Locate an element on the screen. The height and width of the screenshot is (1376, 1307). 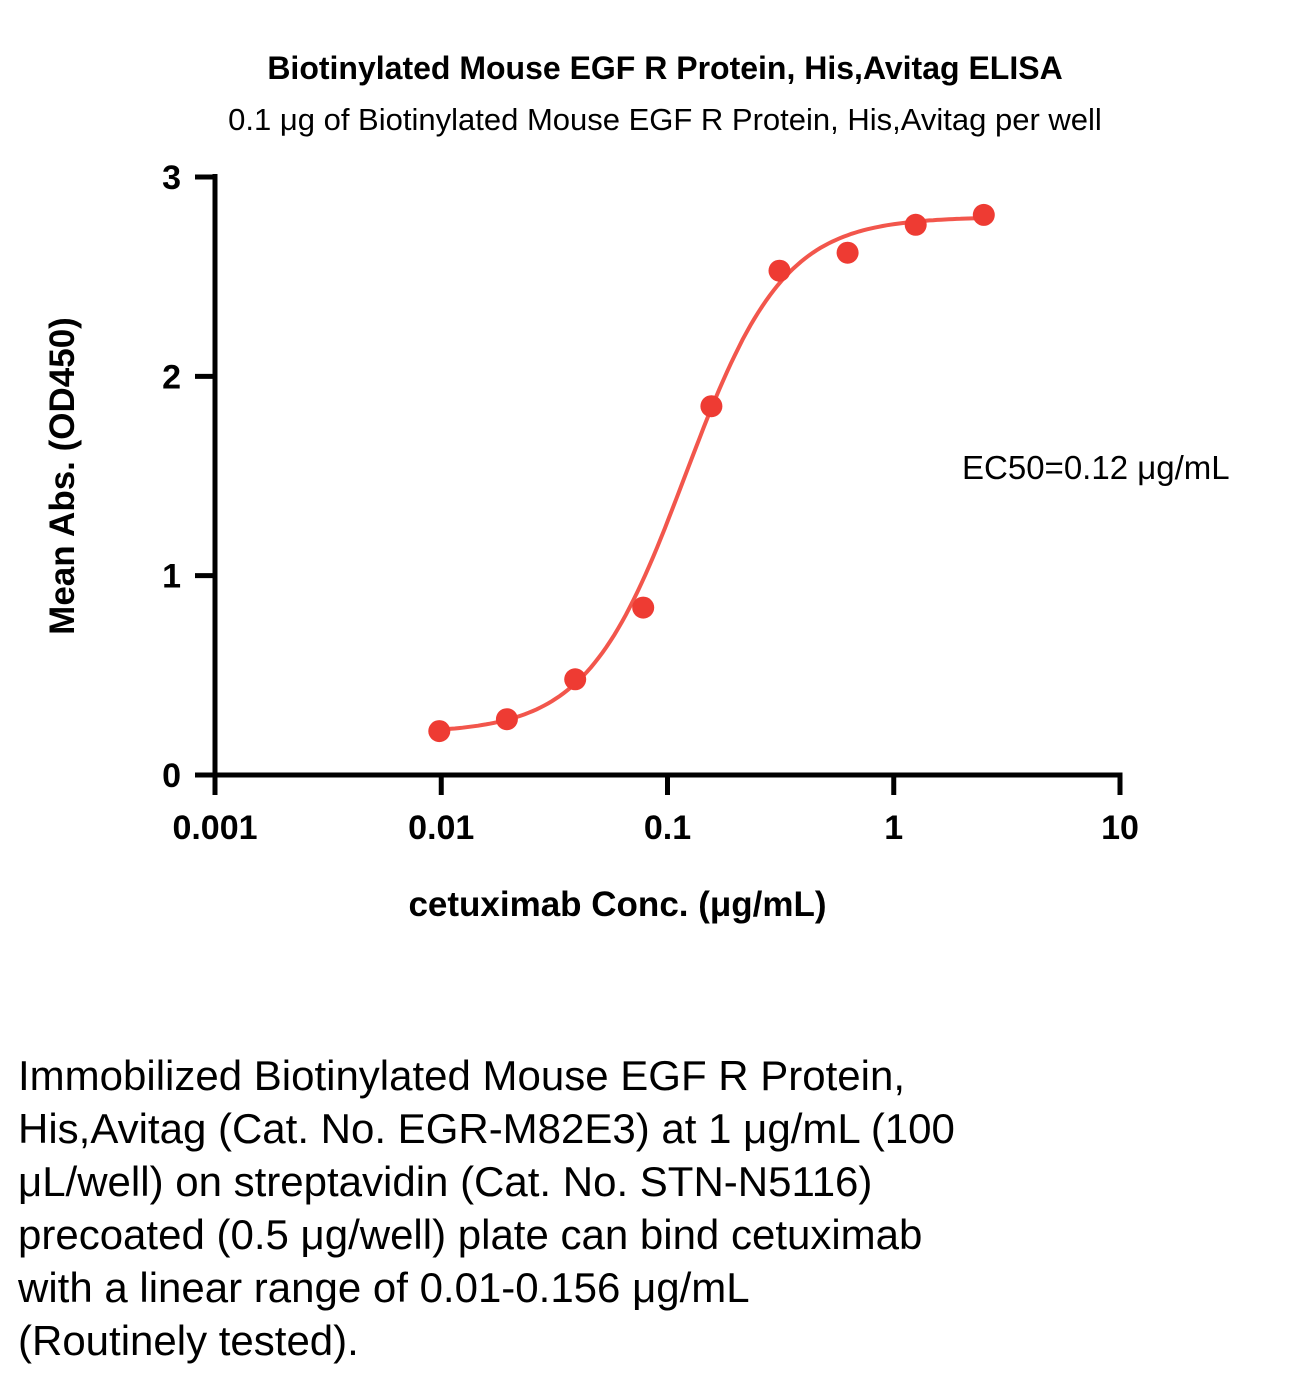
x-tick-label: 0.1 is located at coordinates (667, 828).